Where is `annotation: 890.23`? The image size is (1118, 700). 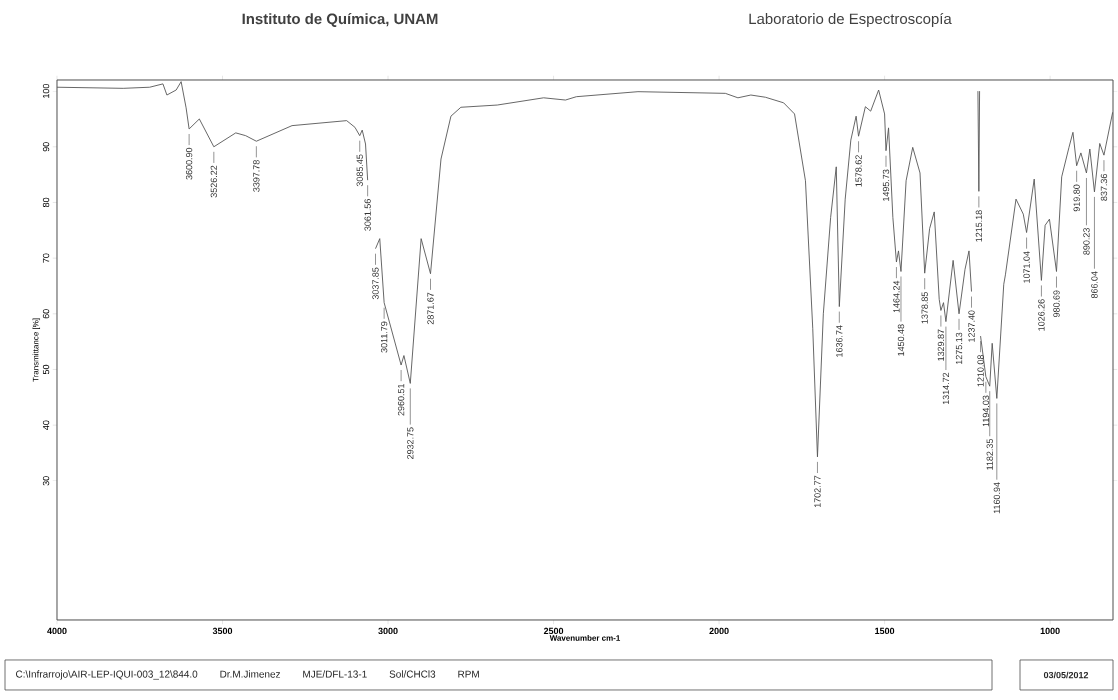
annotation: 890.23 is located at coordinates (1086, 241).